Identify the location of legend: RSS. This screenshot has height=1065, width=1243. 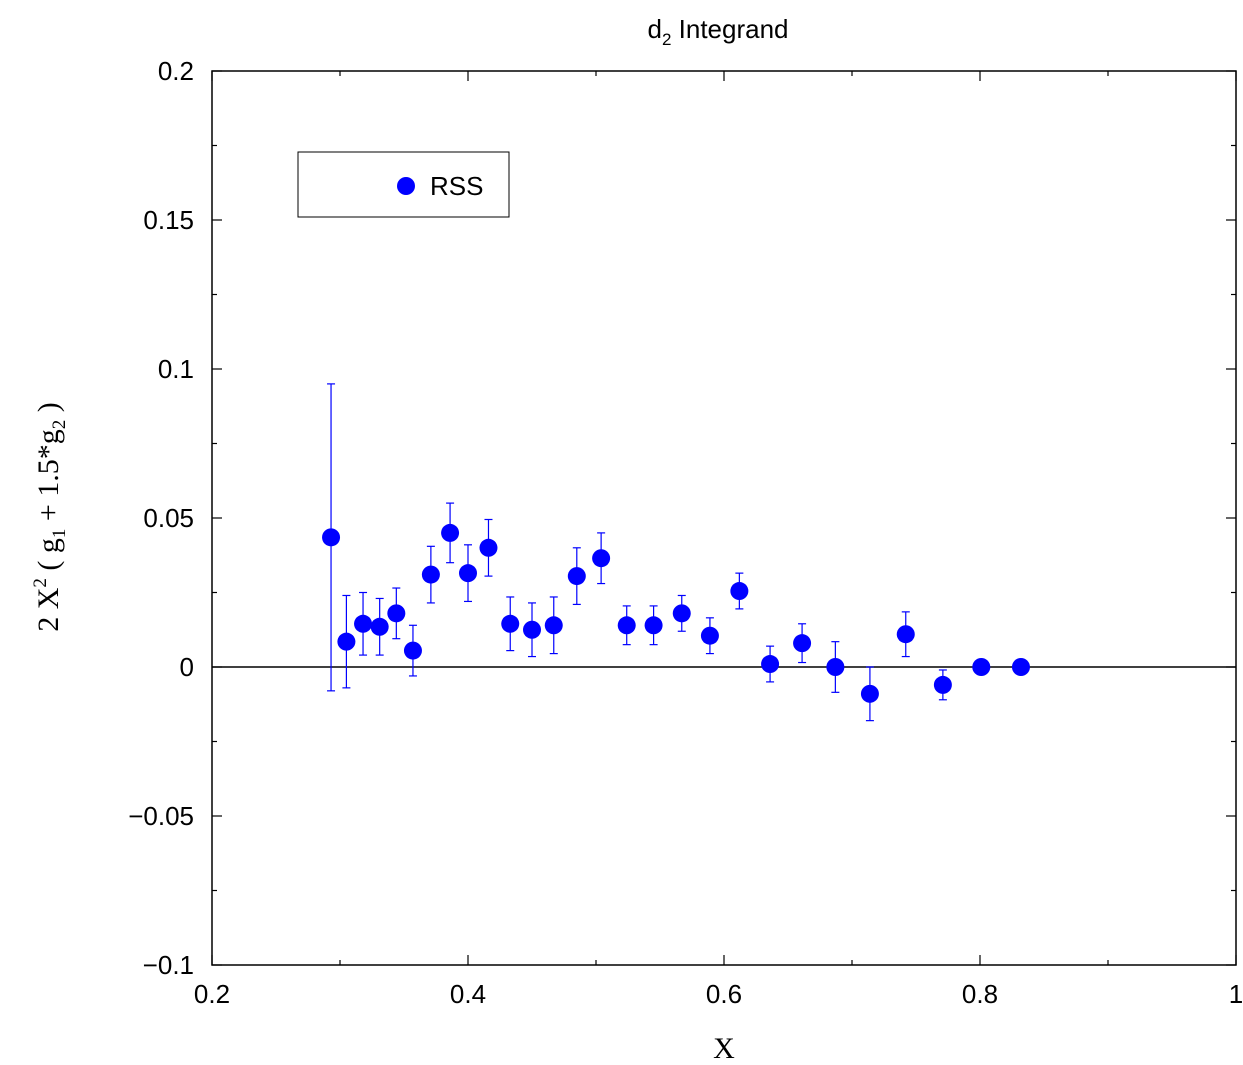
(403, 184).